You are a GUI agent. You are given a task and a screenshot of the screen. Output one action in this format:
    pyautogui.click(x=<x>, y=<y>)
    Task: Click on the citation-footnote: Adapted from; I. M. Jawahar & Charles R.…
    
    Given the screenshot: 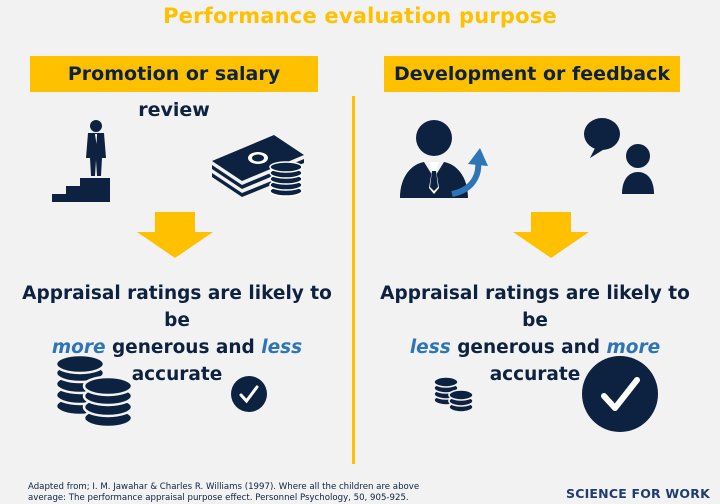 What is the action you would take?
    pyautogui.click(x=224, y=492)
    